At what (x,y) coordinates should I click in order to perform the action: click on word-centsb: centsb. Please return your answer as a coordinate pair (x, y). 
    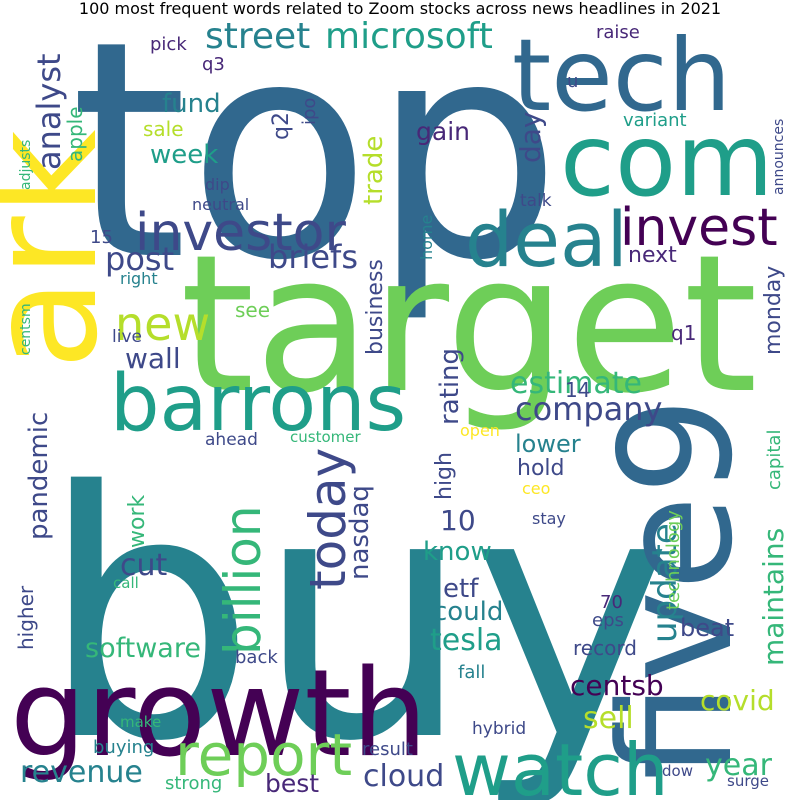
    Looking at the image, I should click on (617, 685).